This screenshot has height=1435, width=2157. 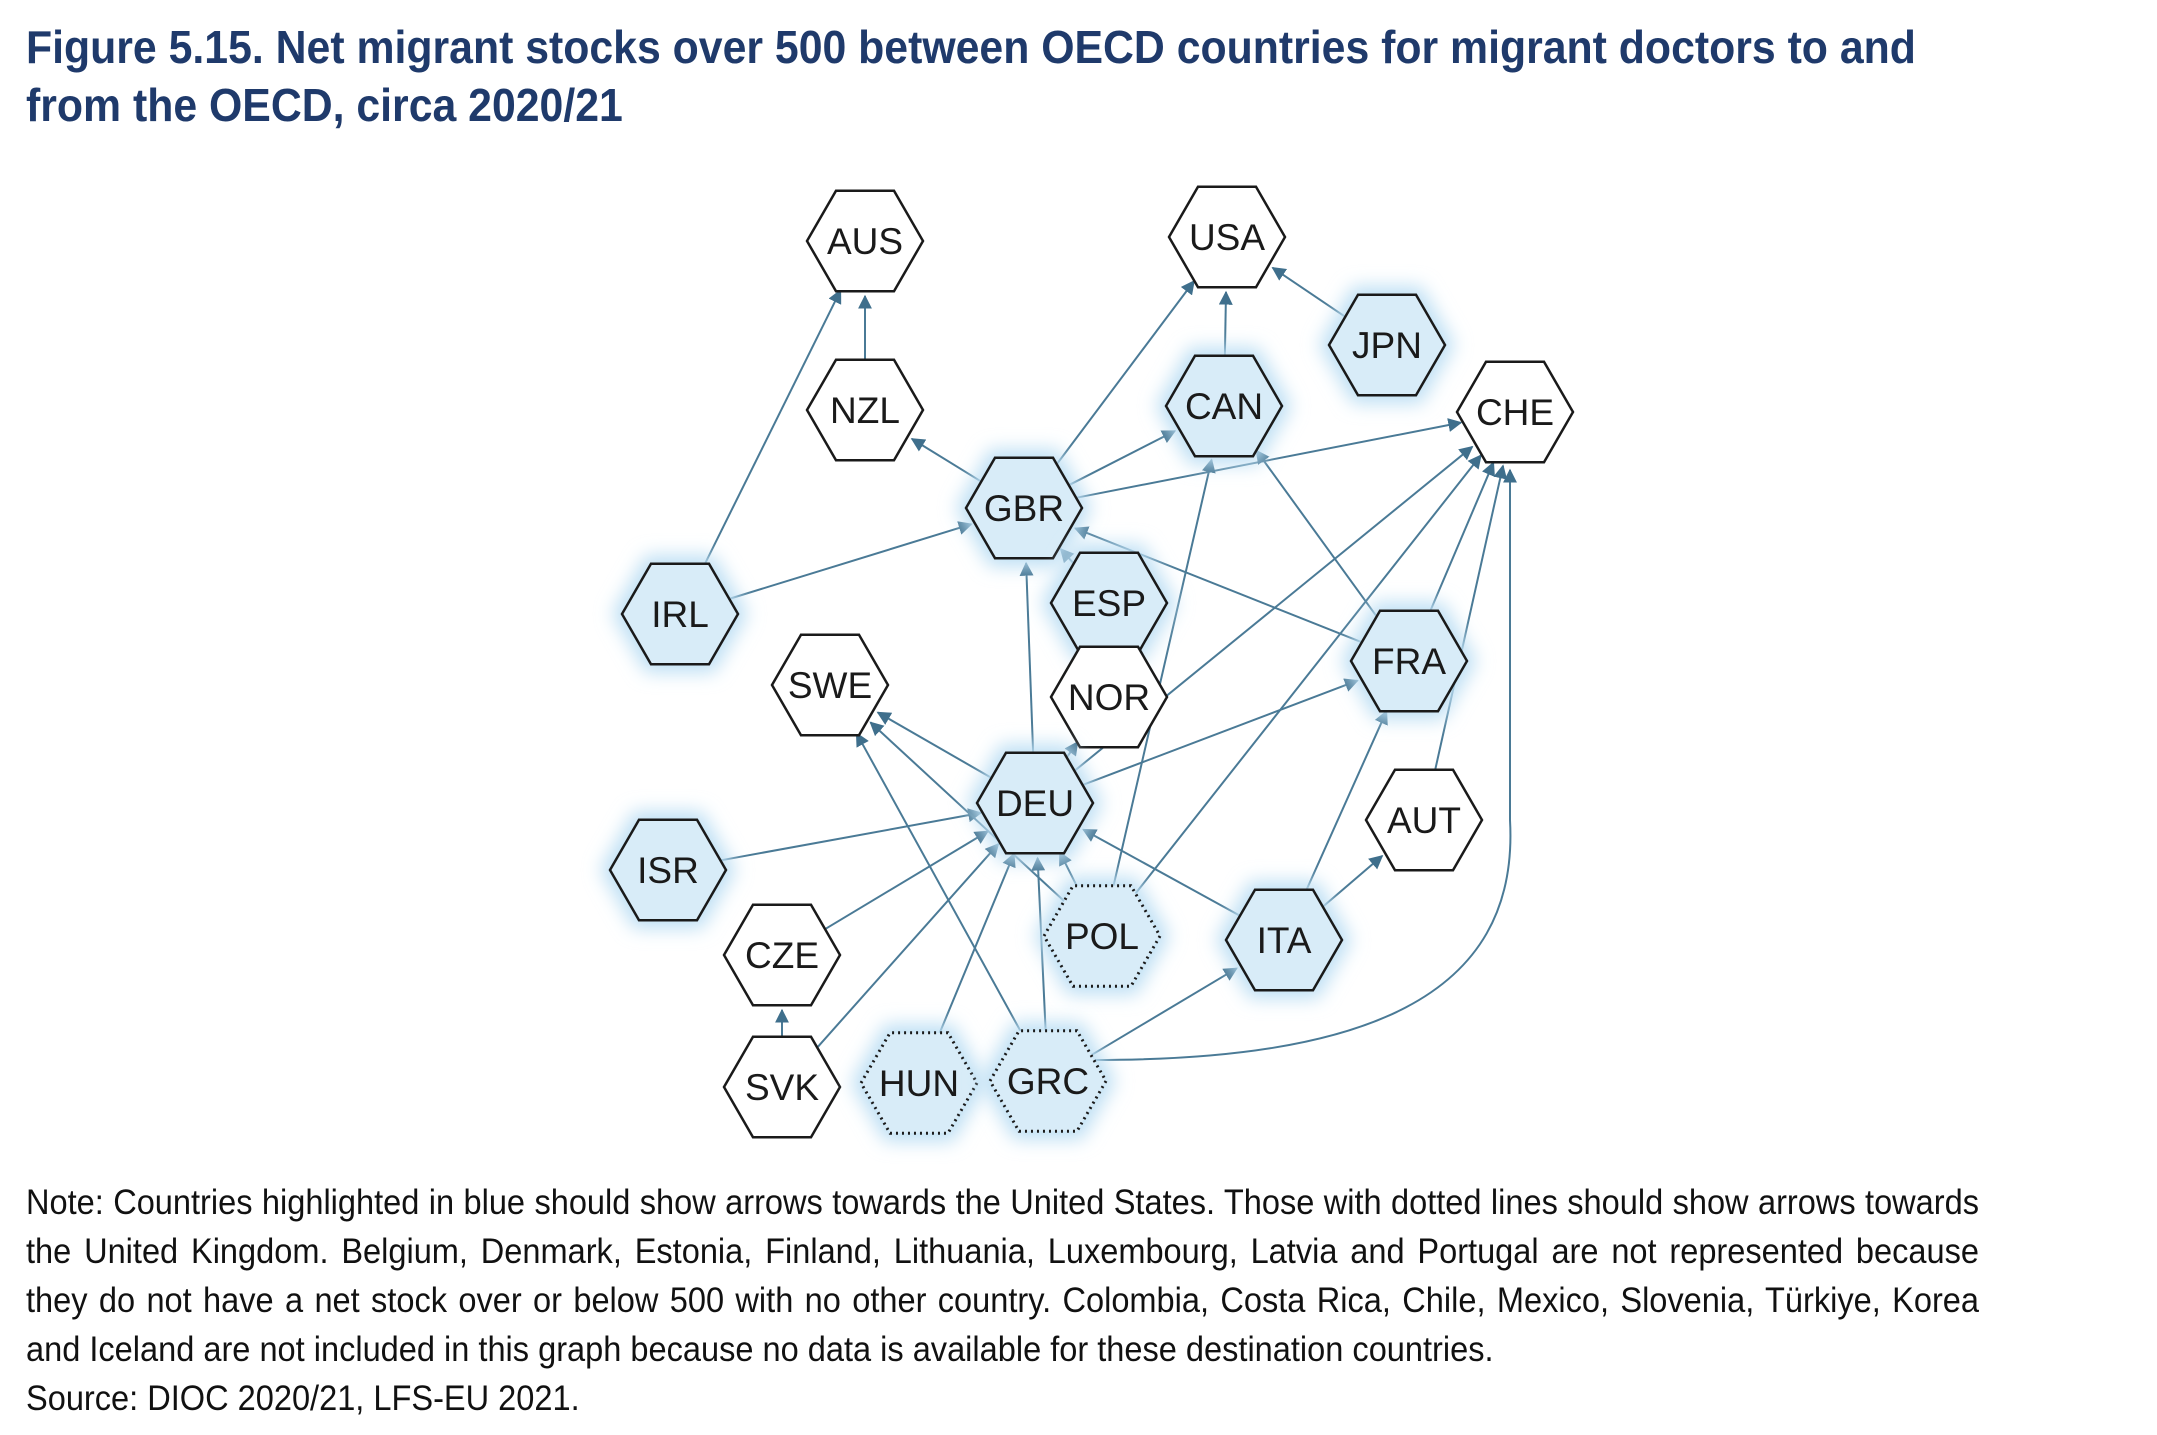 I want to click on node-aut: AUT, so click(x=1424, y=820).